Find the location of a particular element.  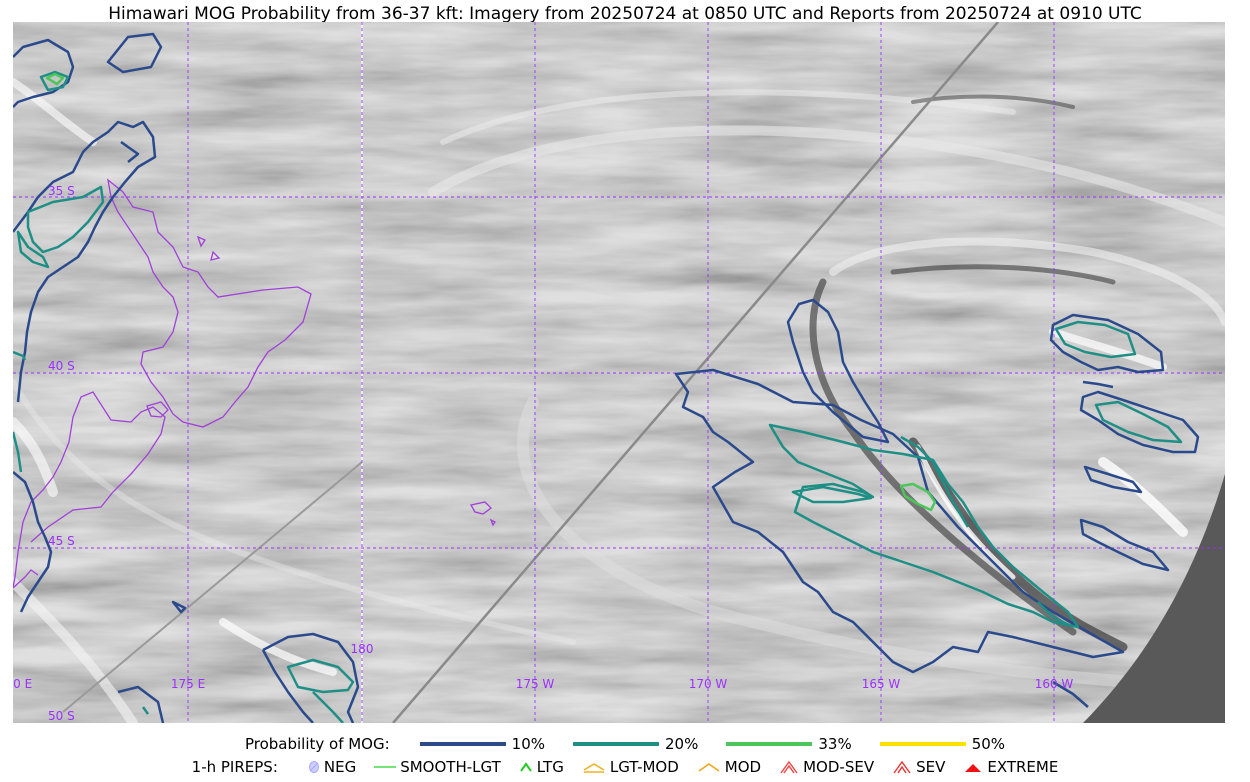

probability-legend: Probability of MOG: 10% 20% 33% 50% is located at coordinates (625, 744).